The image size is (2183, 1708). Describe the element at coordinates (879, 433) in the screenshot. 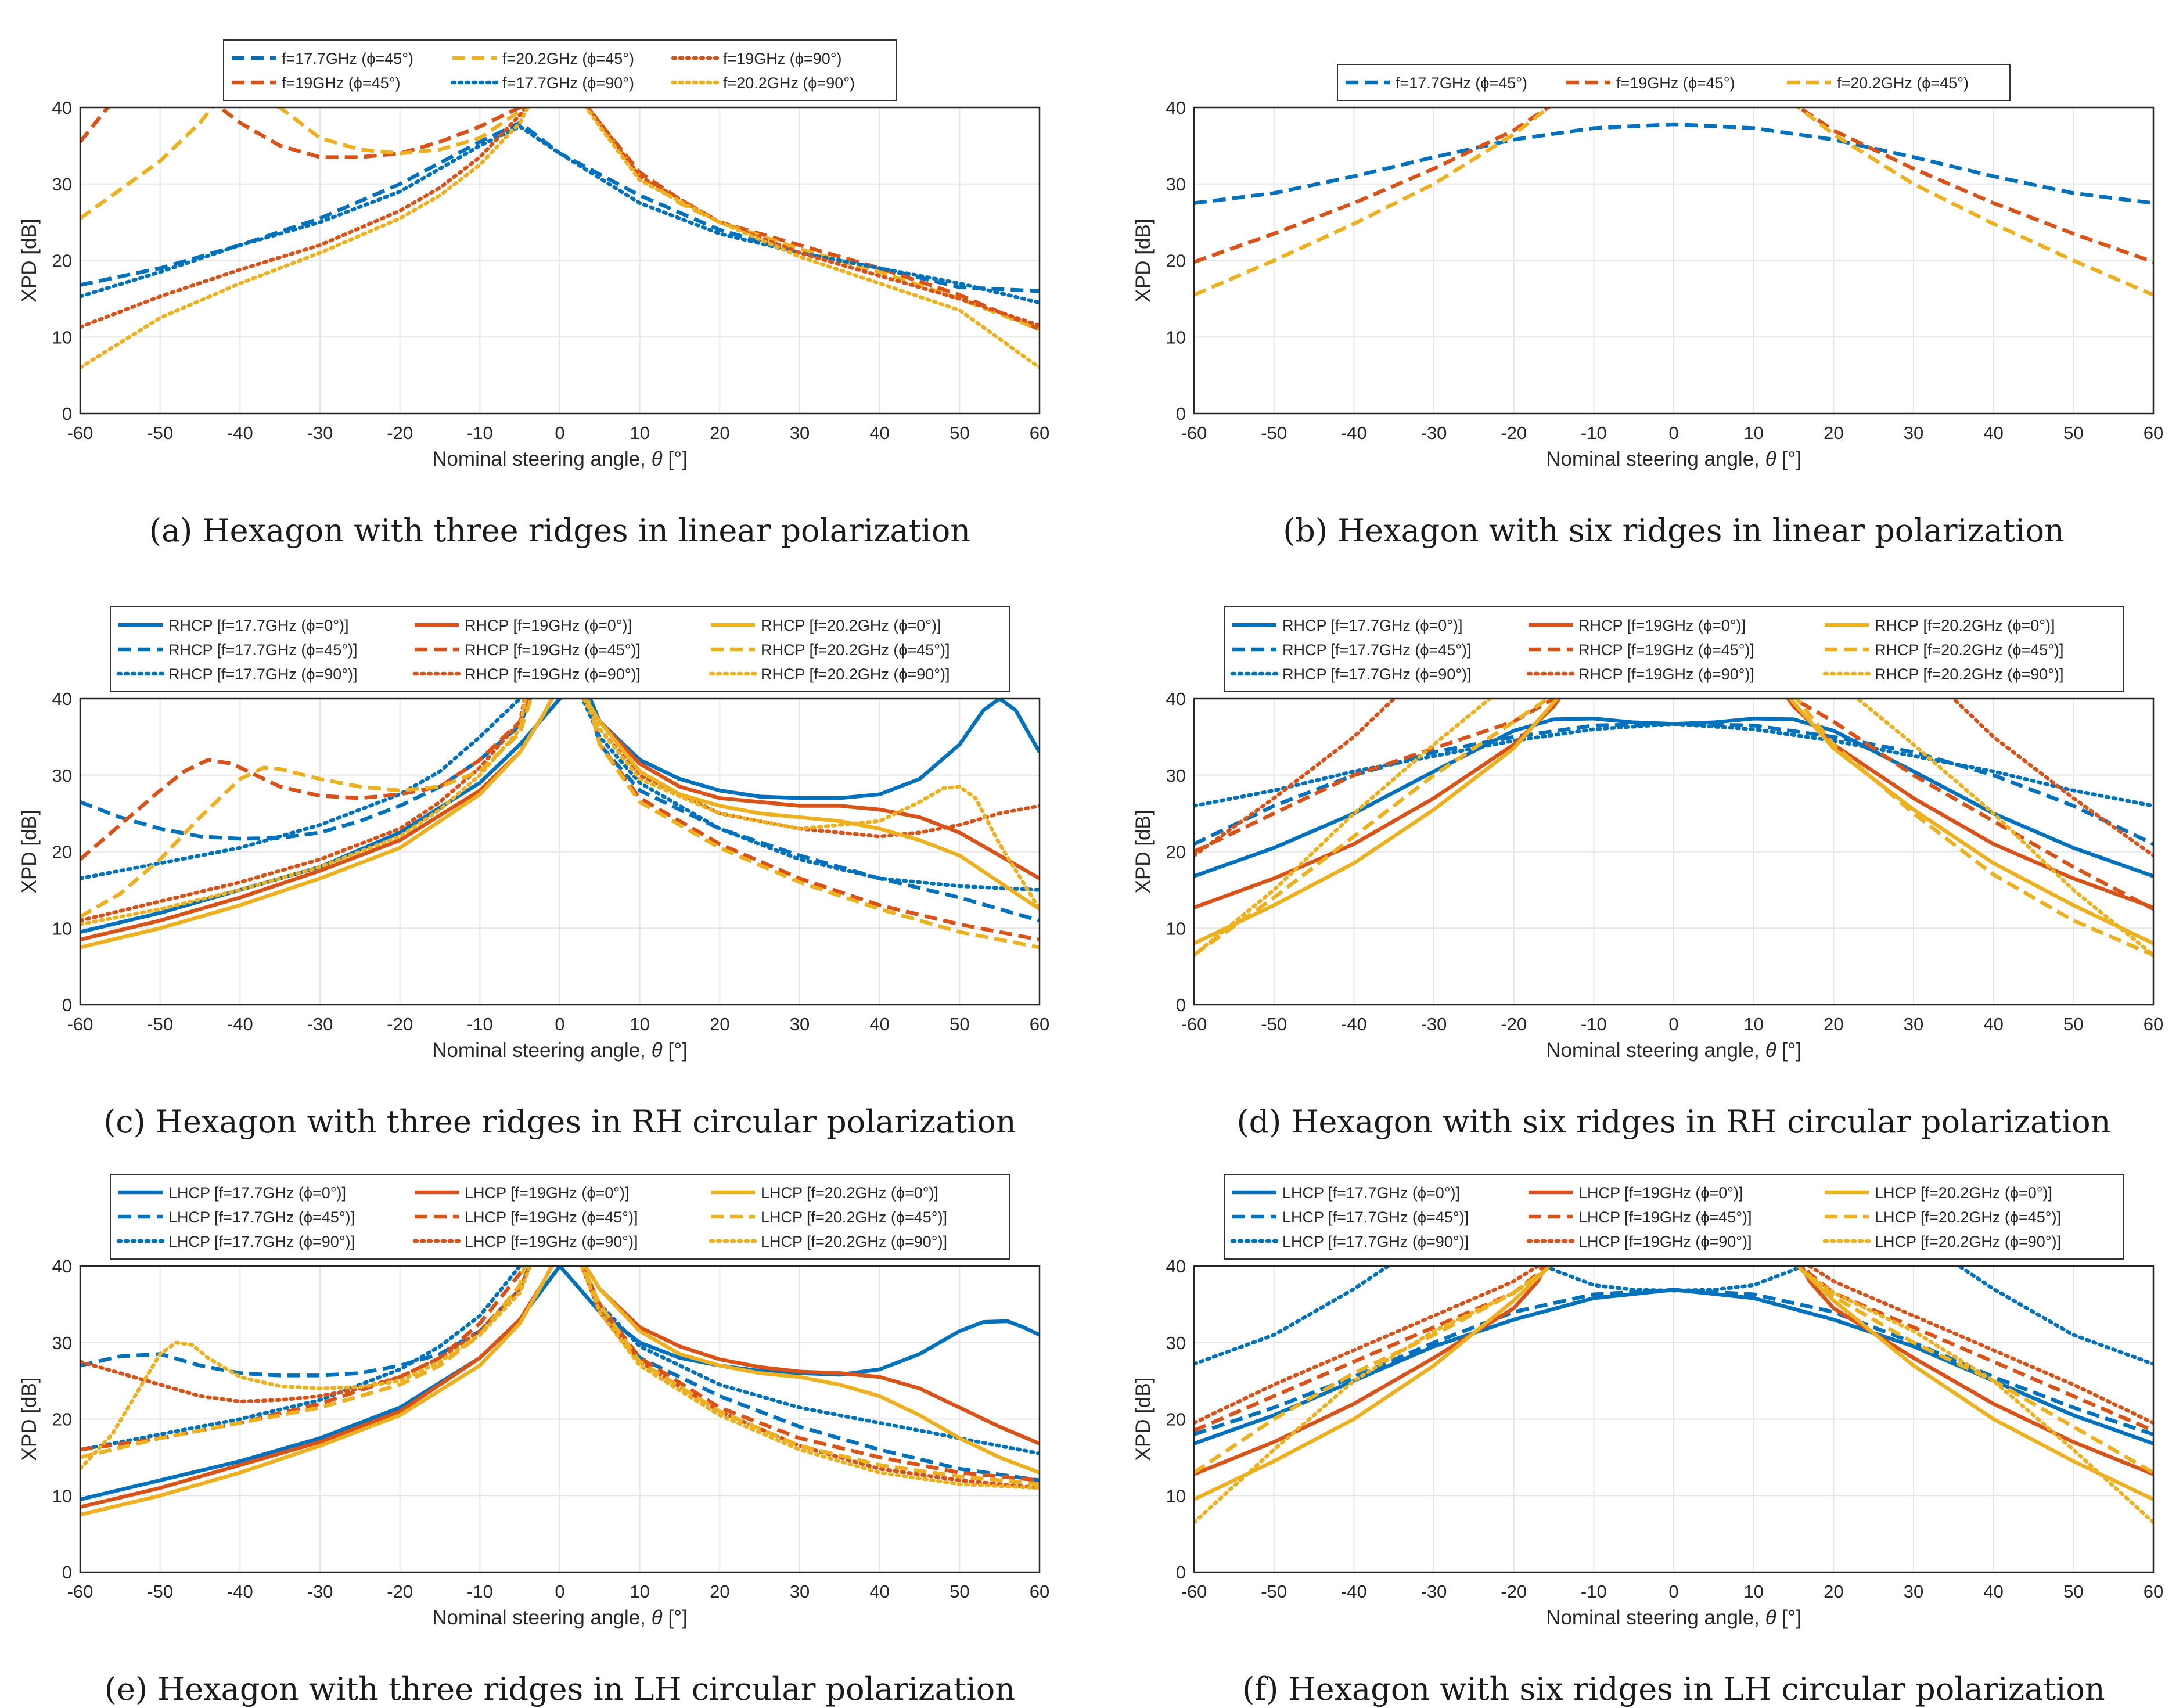

I see `x-tick-label: 40` at that location.